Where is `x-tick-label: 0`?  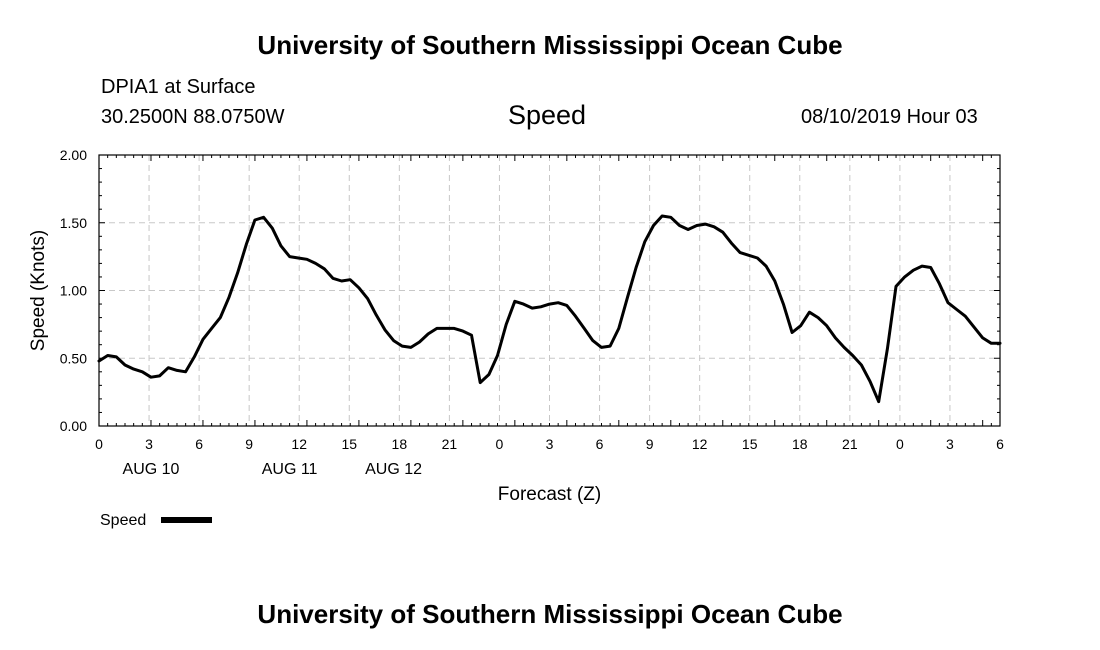
x-tick-label: 0 is located at coordinates (500, 444).